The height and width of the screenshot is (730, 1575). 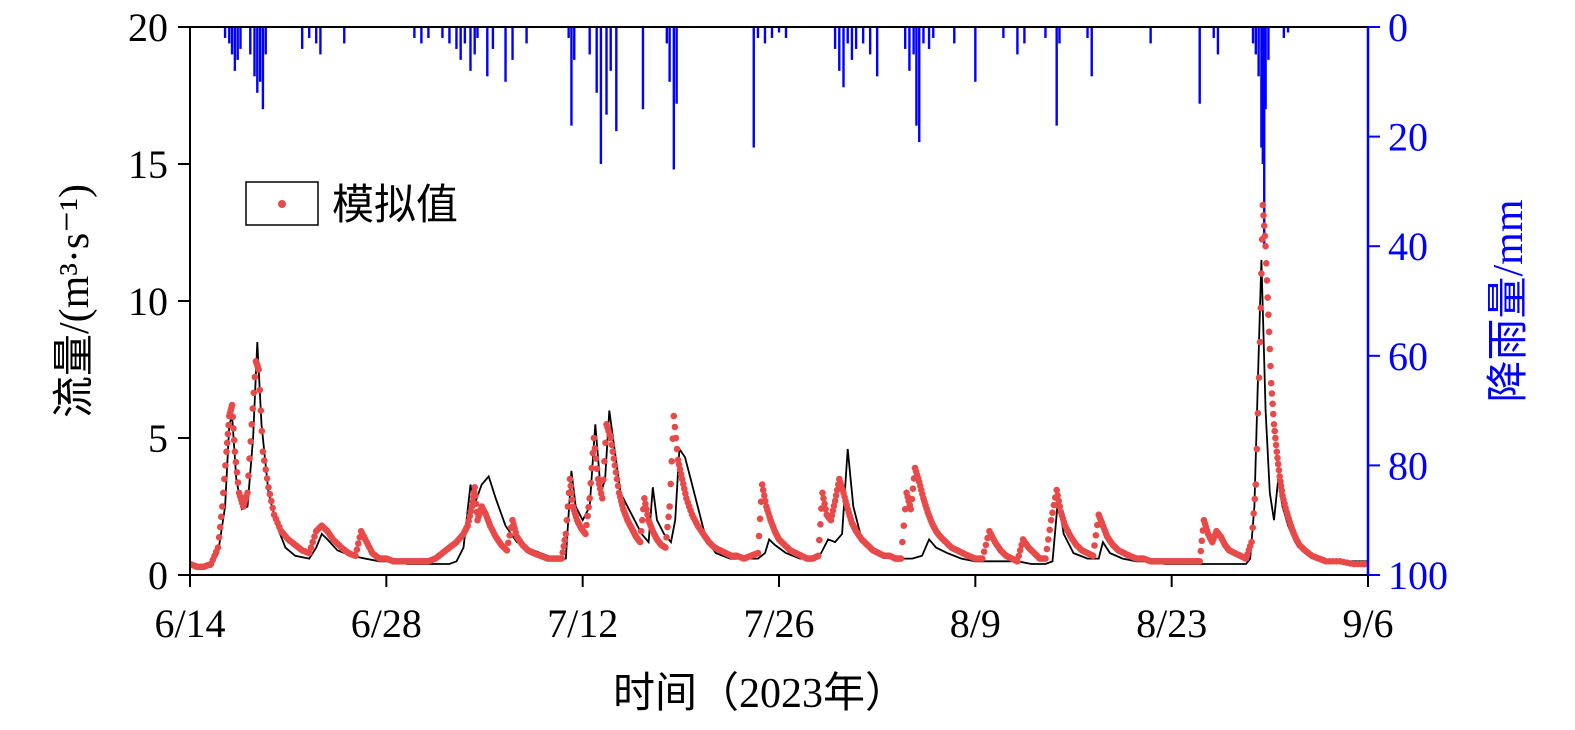 I want to click on legend-label: 模拟值, so click(x=395, y=206).